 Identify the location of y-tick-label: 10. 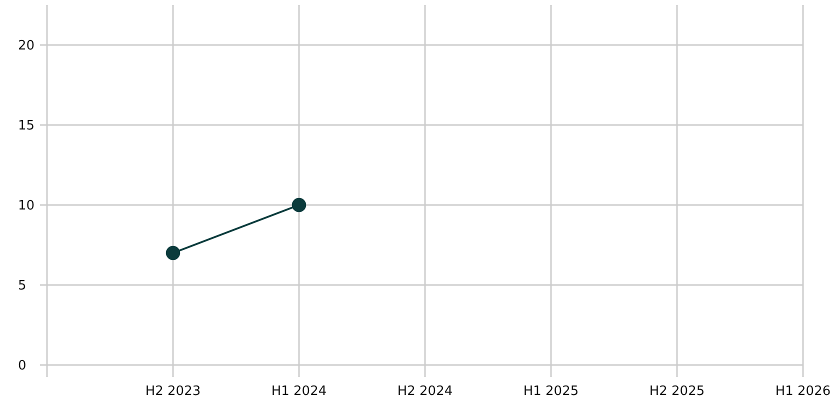
(26, 206).